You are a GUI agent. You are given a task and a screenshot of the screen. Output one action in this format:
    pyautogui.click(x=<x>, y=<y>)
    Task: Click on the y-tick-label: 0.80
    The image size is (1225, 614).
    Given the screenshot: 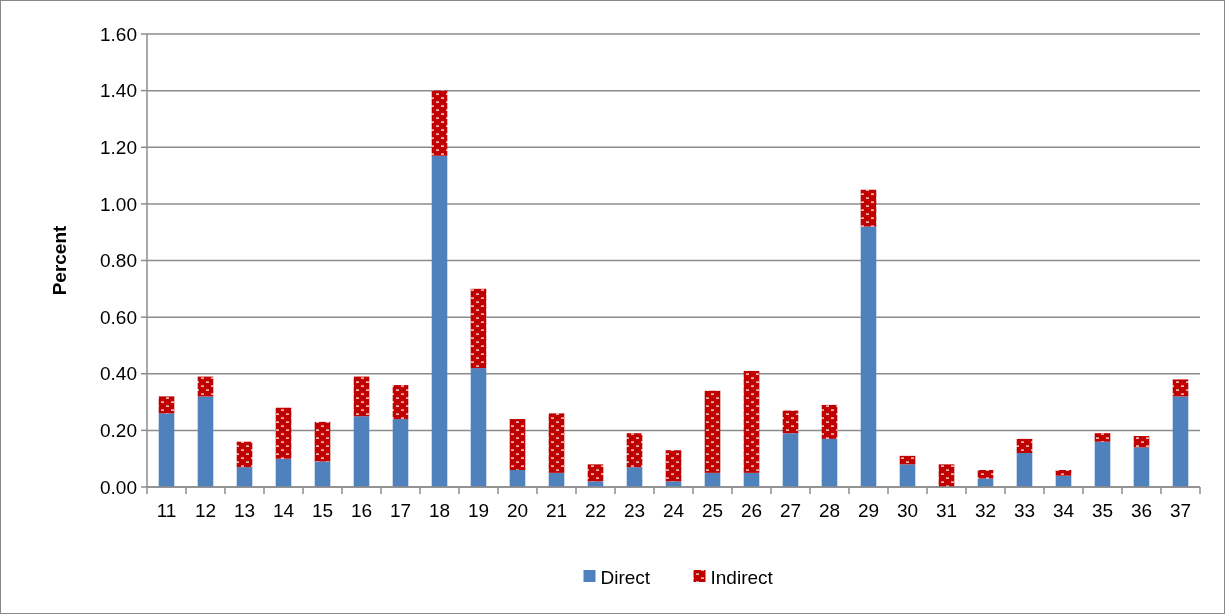 What is the action you would take?
    pyautogui.click(x=118, y=261)
    